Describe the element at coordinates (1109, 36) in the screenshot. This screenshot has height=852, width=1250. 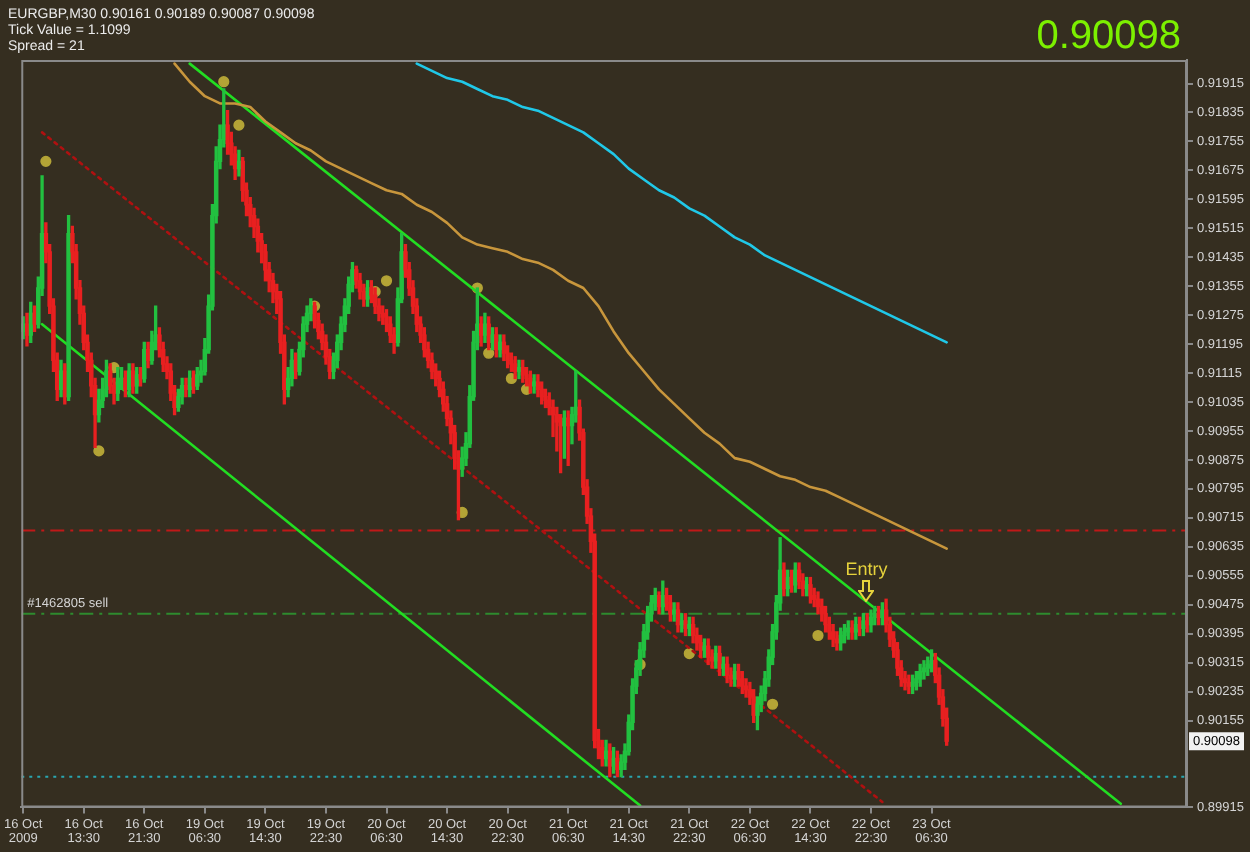
I see `text: 0.90098` at that location.